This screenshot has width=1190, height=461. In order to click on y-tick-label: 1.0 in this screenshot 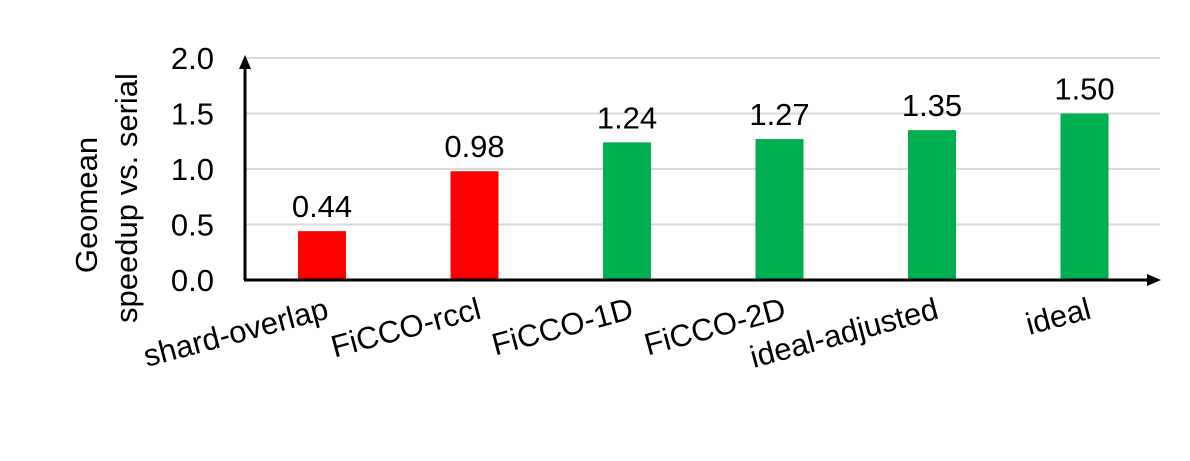, I will do `click(192, 169)`.